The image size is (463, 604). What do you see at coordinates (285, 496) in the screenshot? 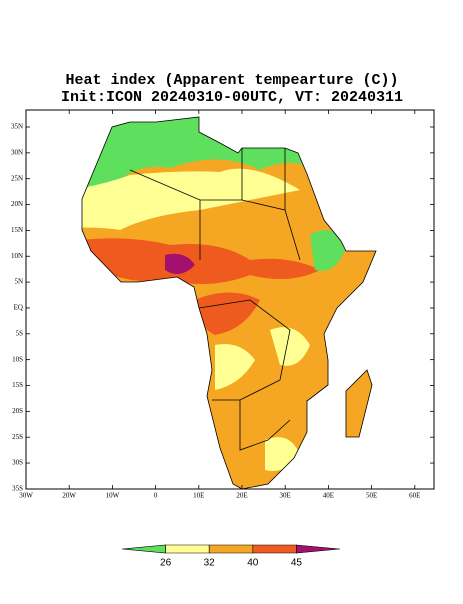
I see `lon-label: 30E` at bounding box center [285, 496].